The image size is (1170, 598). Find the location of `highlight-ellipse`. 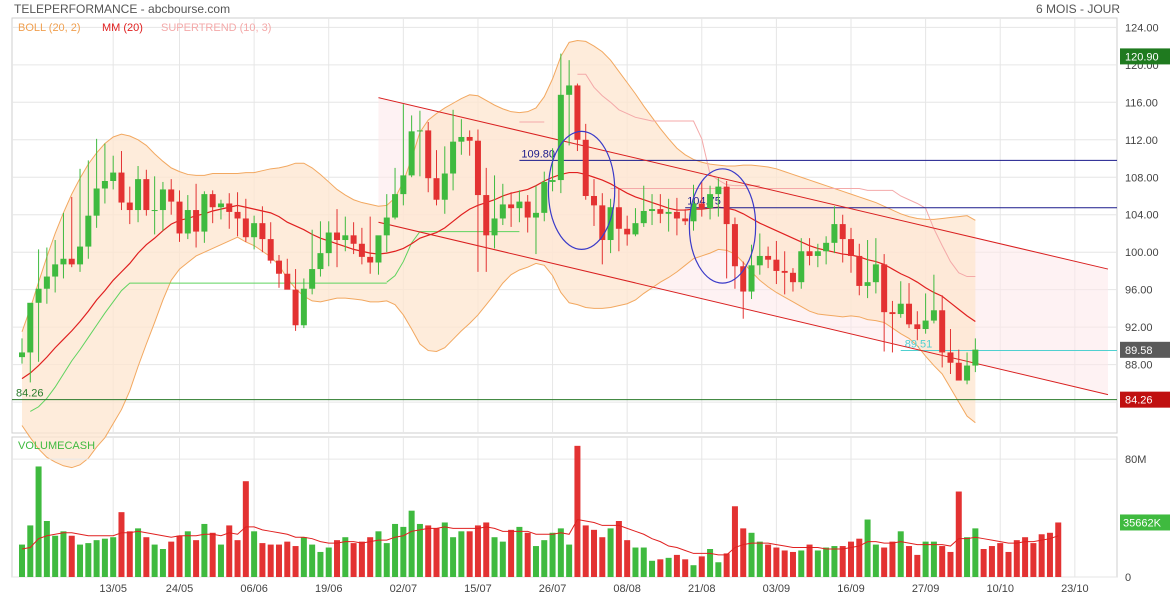

highlight-ellipse is located at coordinates (581, 190).